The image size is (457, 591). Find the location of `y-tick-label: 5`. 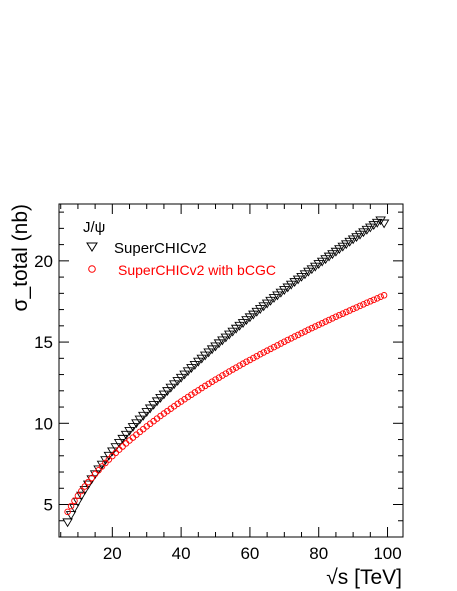

y-tick-label: 5 is located at coordinates (48, 505).